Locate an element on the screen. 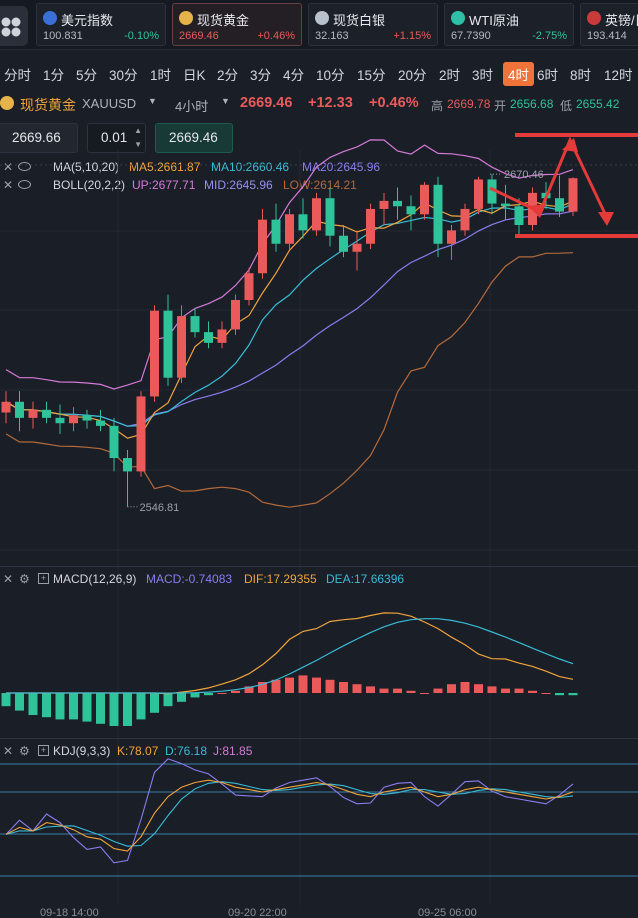 The width and height of the screenshot is (638, 918). lot-value: 0.01 is located at coordinates (114, 137).